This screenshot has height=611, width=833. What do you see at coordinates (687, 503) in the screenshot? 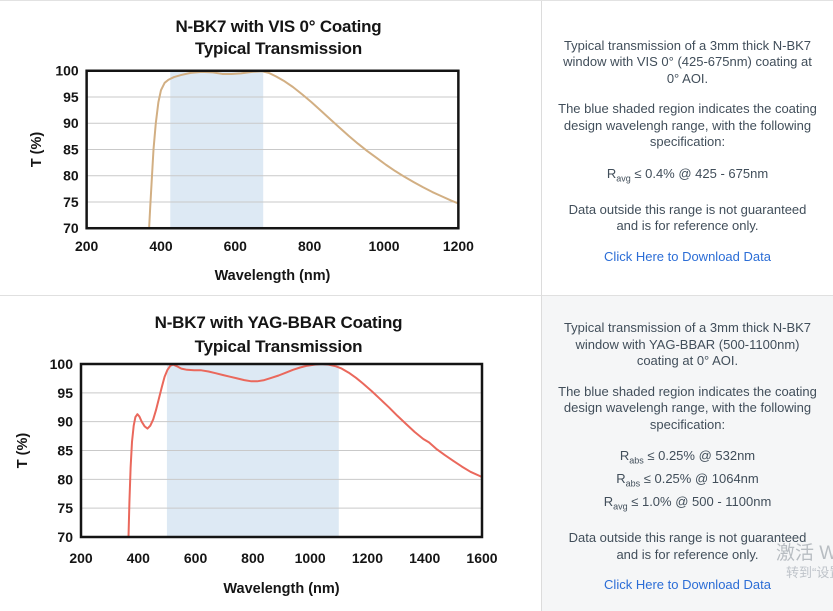
I see `spec-line: Ravg ≤ 1.0% @ 500 - 1100nm` at bounding box center [687, 503].